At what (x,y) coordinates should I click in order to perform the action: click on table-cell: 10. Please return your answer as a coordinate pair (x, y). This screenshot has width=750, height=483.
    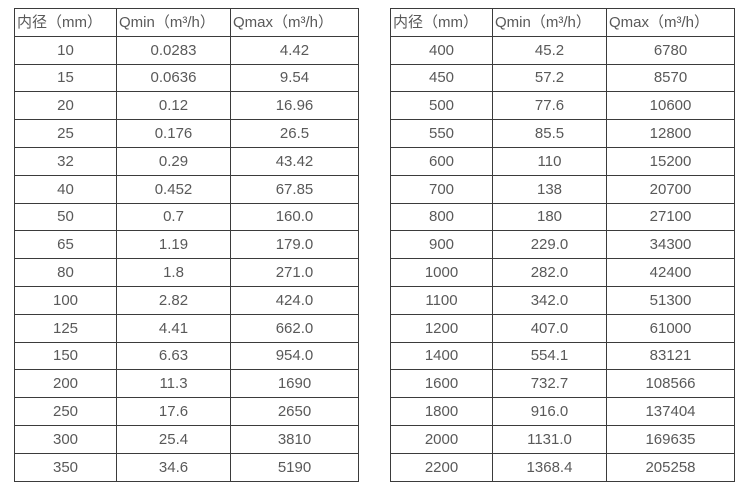
    Looking at the image, I should click on (65, 50).